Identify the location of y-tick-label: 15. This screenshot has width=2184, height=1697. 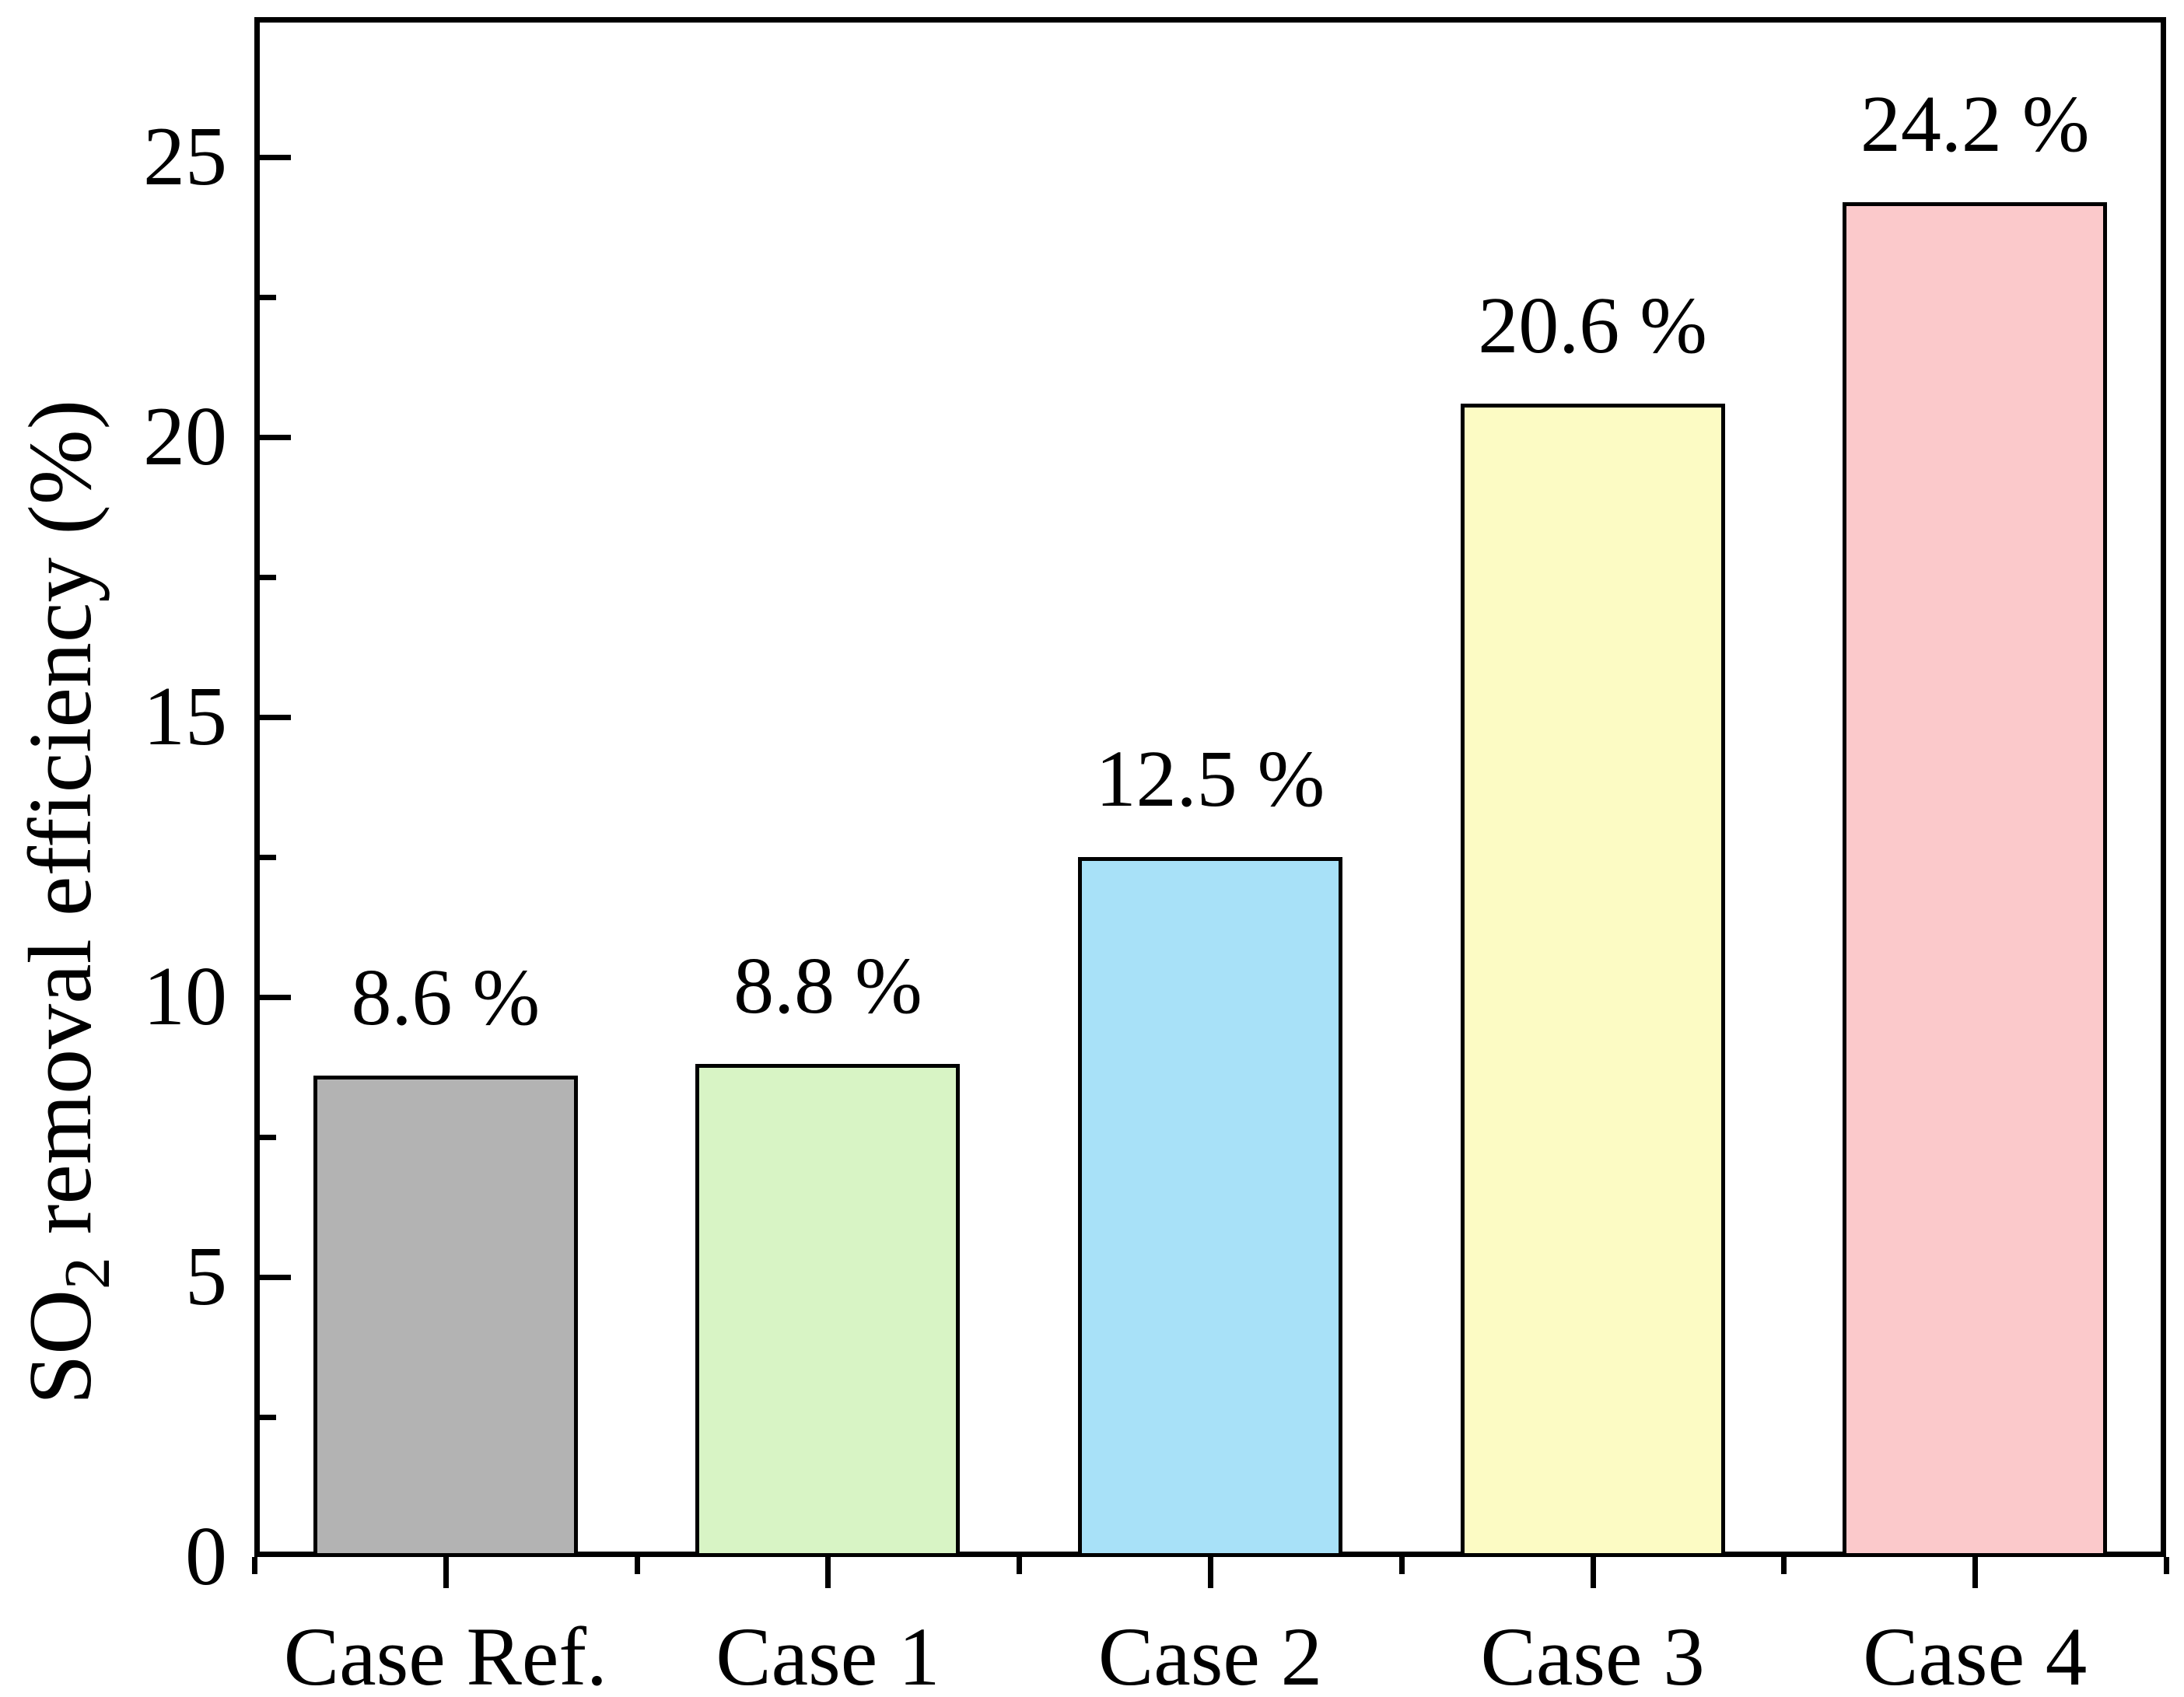
(185, 716).